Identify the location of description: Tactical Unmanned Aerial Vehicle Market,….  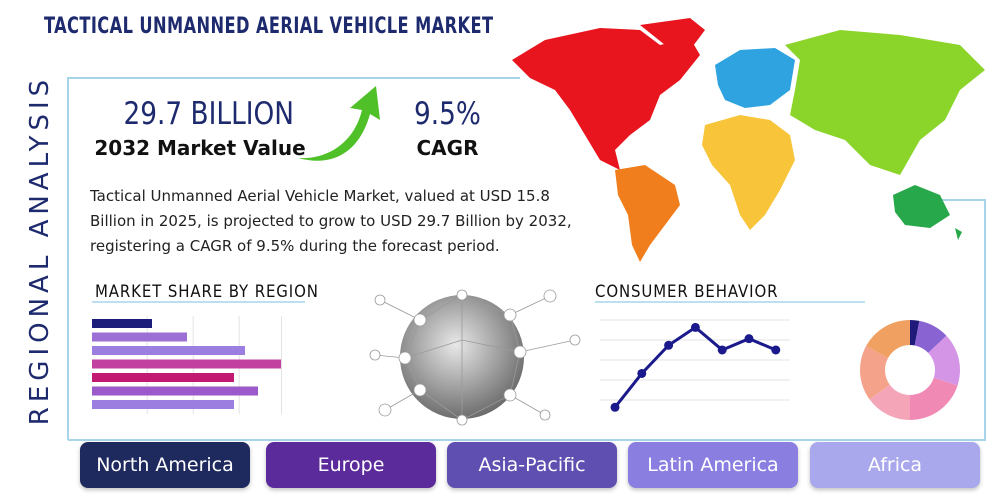
(331, 221).